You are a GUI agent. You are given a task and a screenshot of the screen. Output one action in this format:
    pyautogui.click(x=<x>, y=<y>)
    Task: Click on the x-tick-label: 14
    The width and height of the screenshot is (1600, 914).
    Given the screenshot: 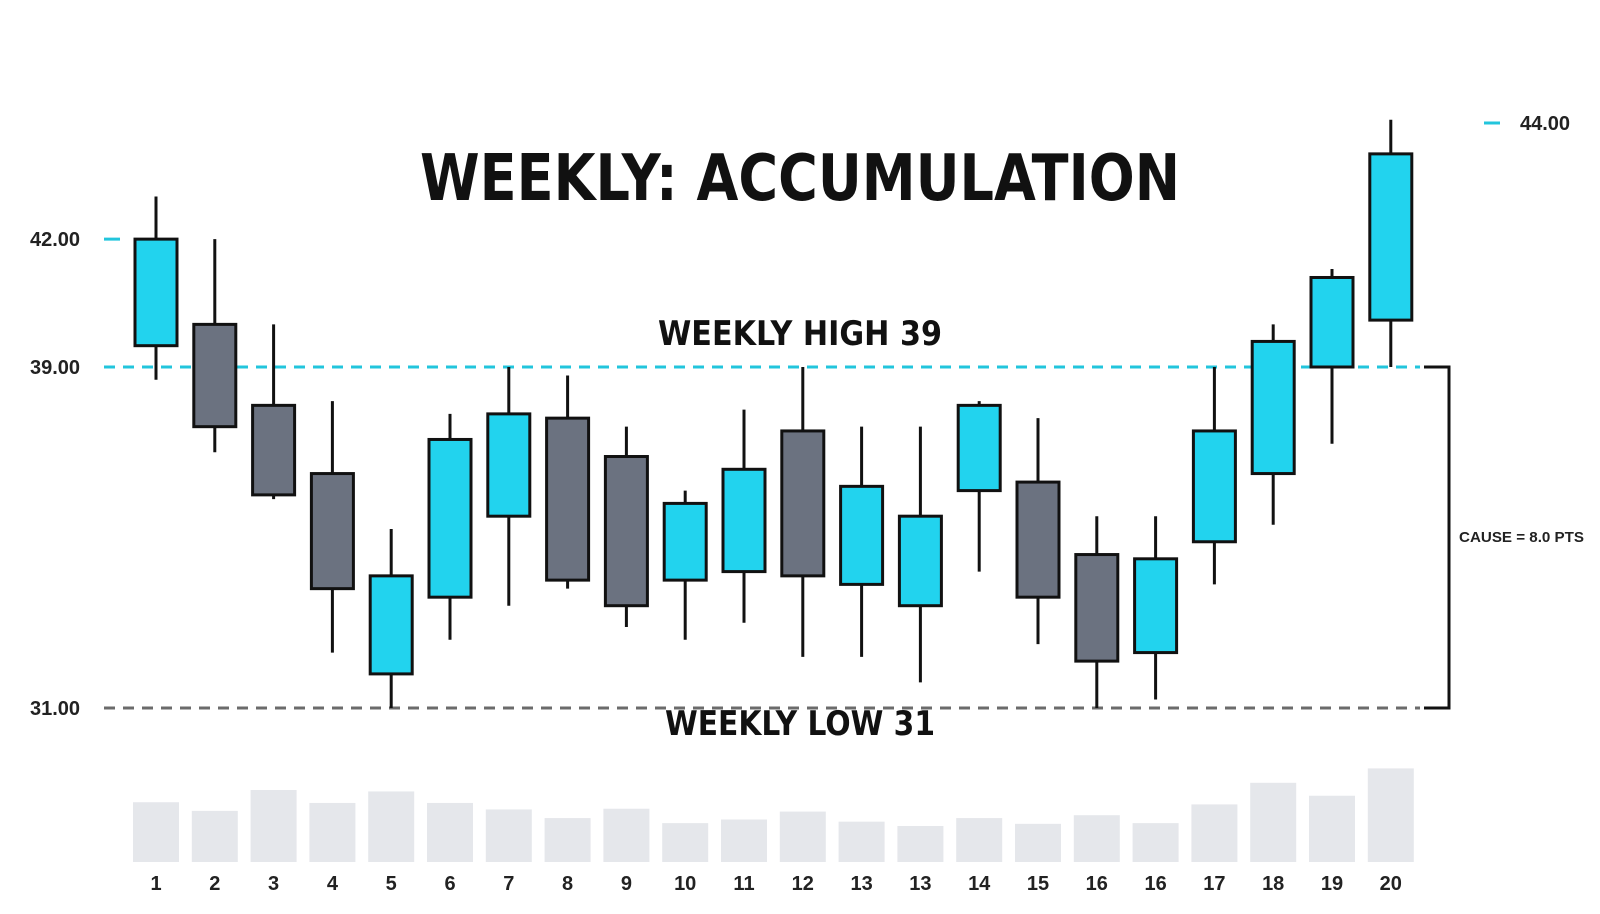 What is the action you would take?
    pyautogui.click(x=979, y=884)
    